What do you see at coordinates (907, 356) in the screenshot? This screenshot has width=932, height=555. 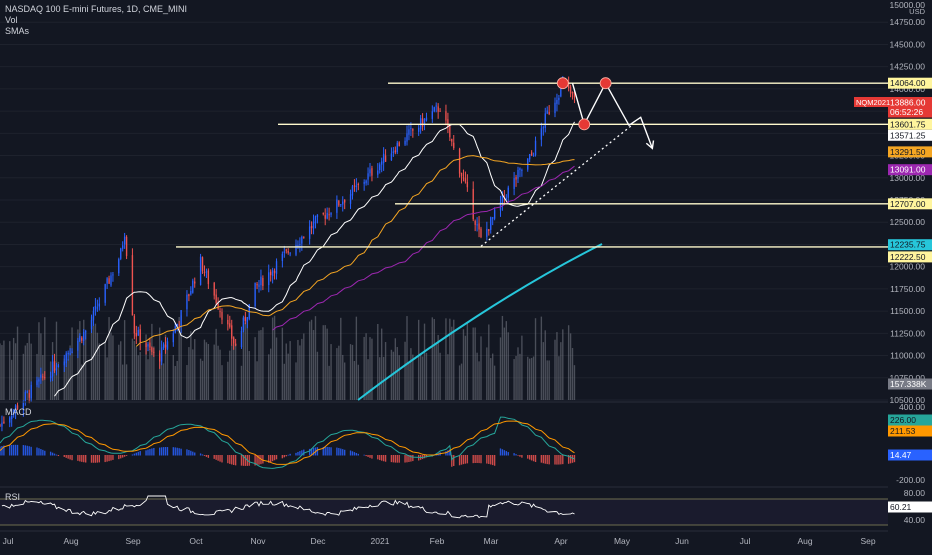 I see `price-tick: 11000.00` at bounding box center [907, 356].